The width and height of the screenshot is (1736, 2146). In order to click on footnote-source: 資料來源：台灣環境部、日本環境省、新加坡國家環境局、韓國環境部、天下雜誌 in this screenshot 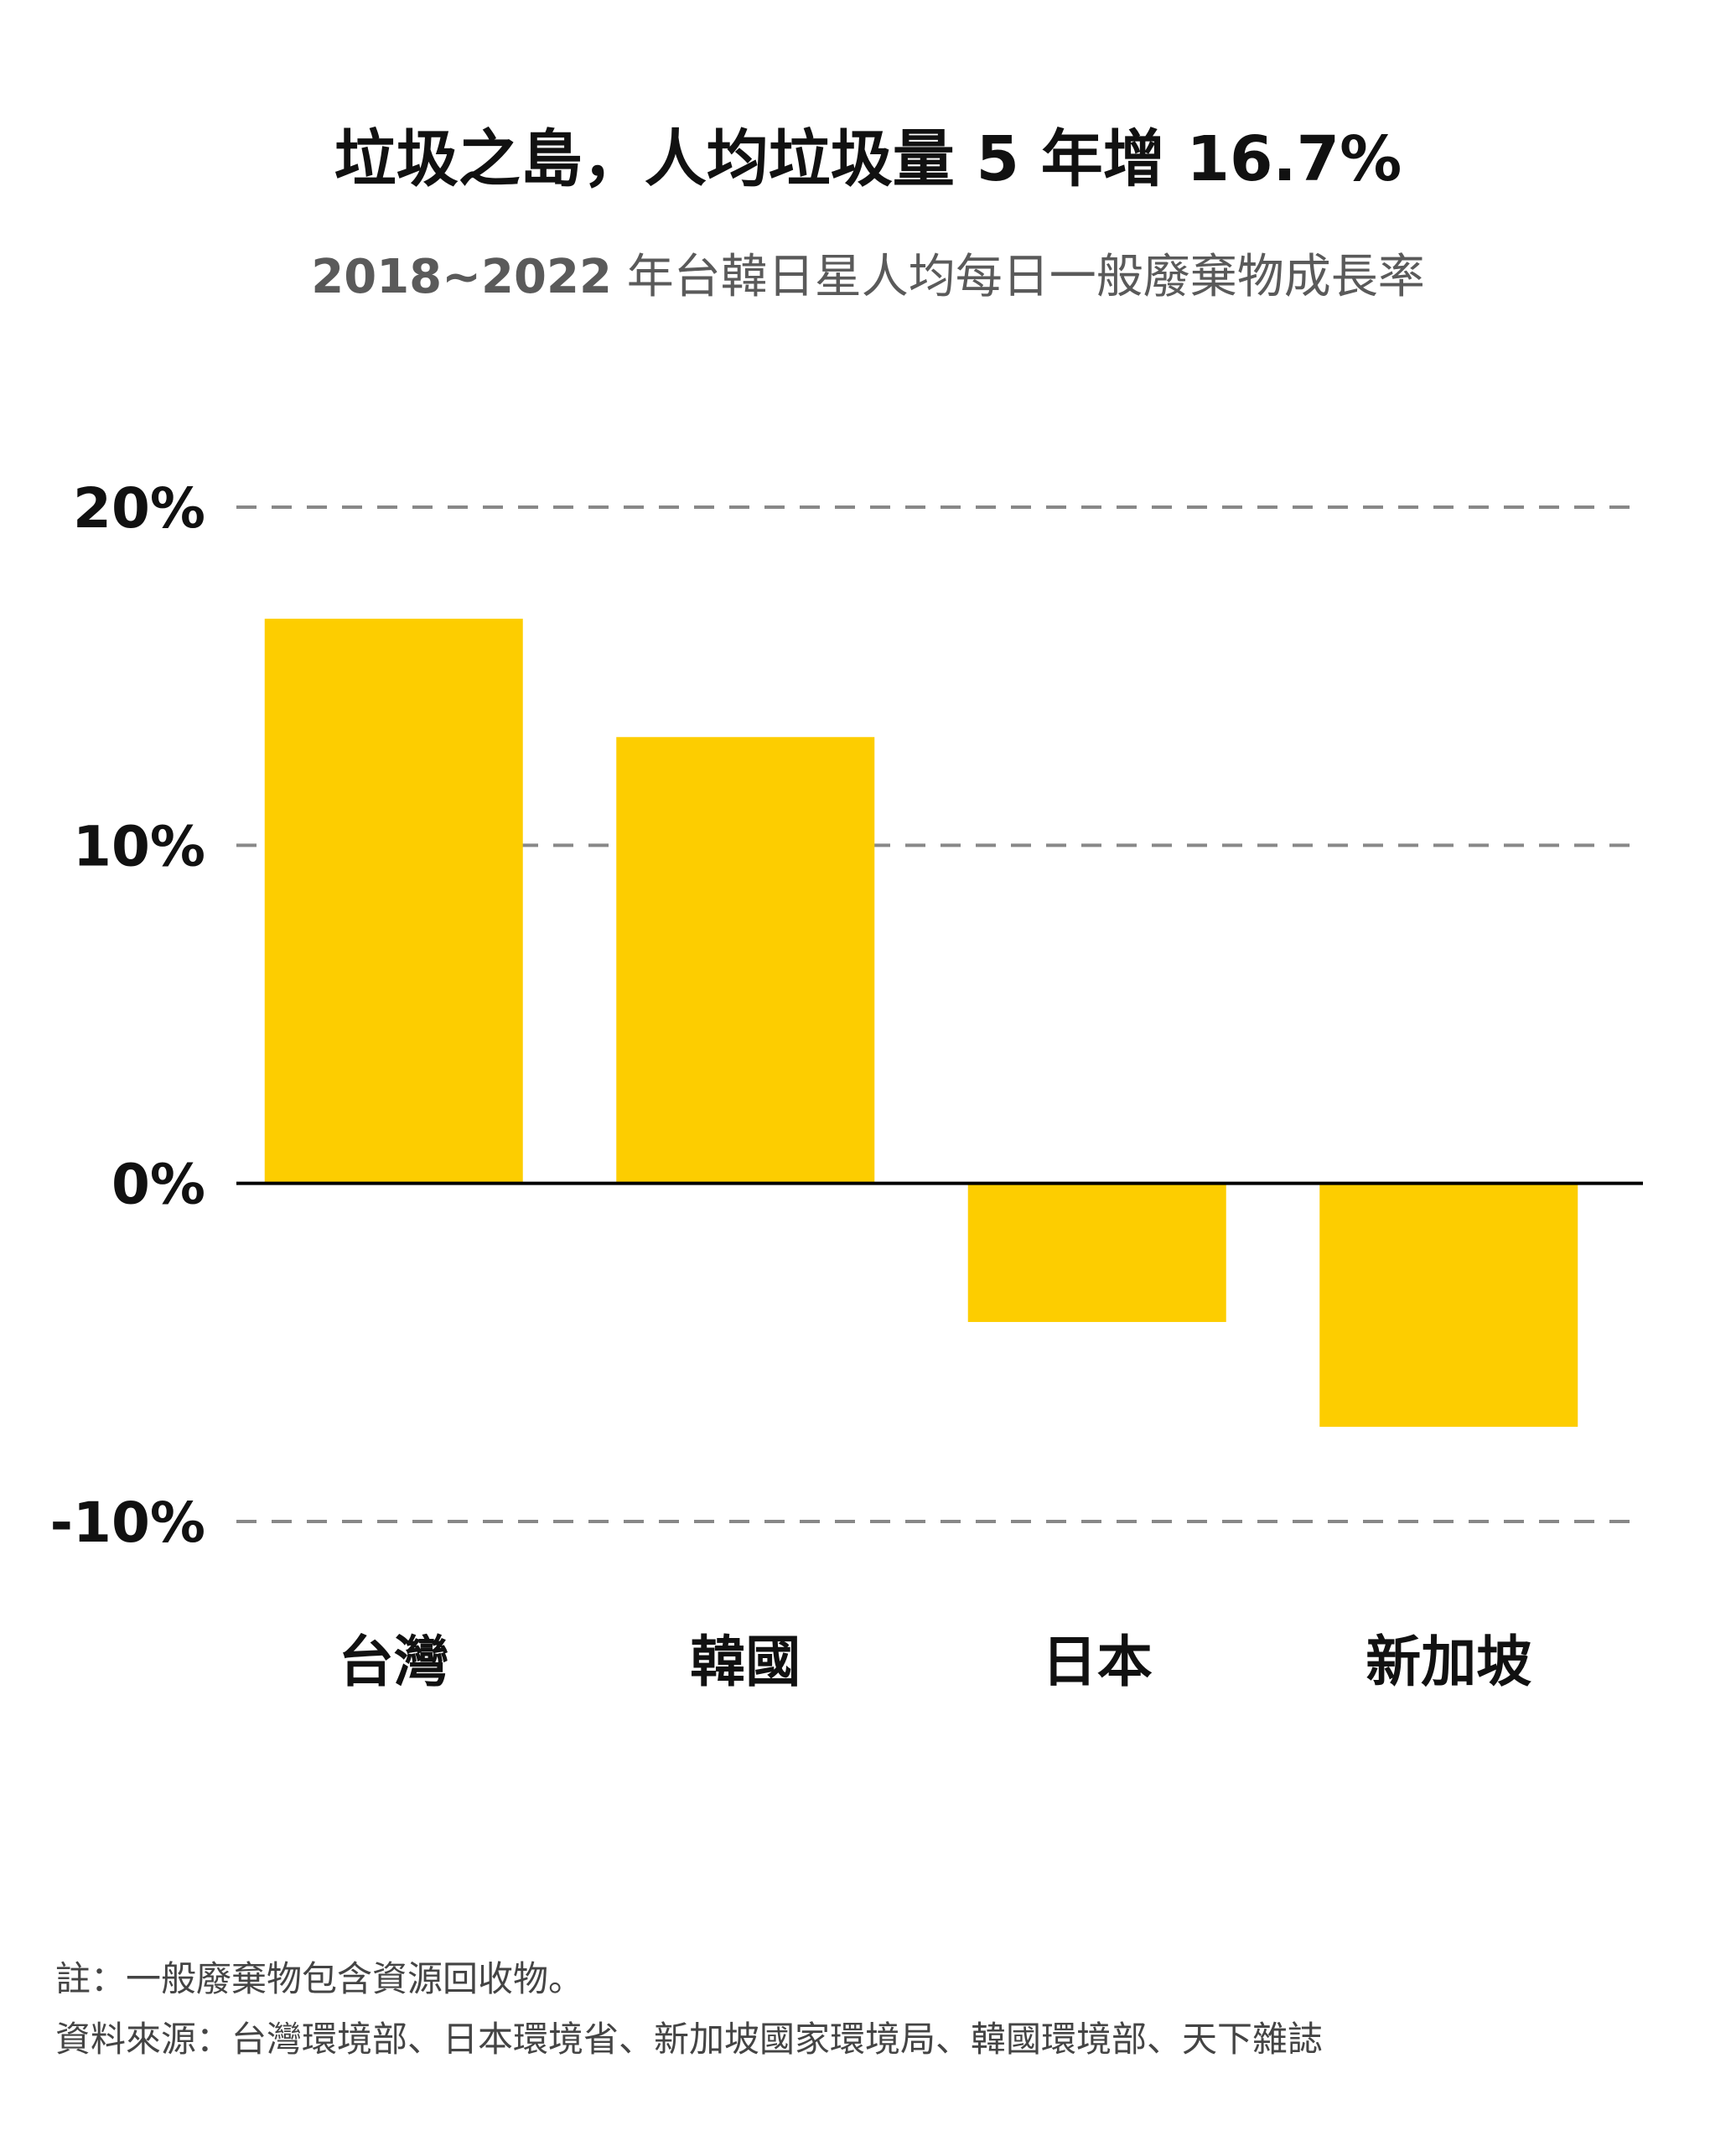, I will do `click(689, 2039)`.